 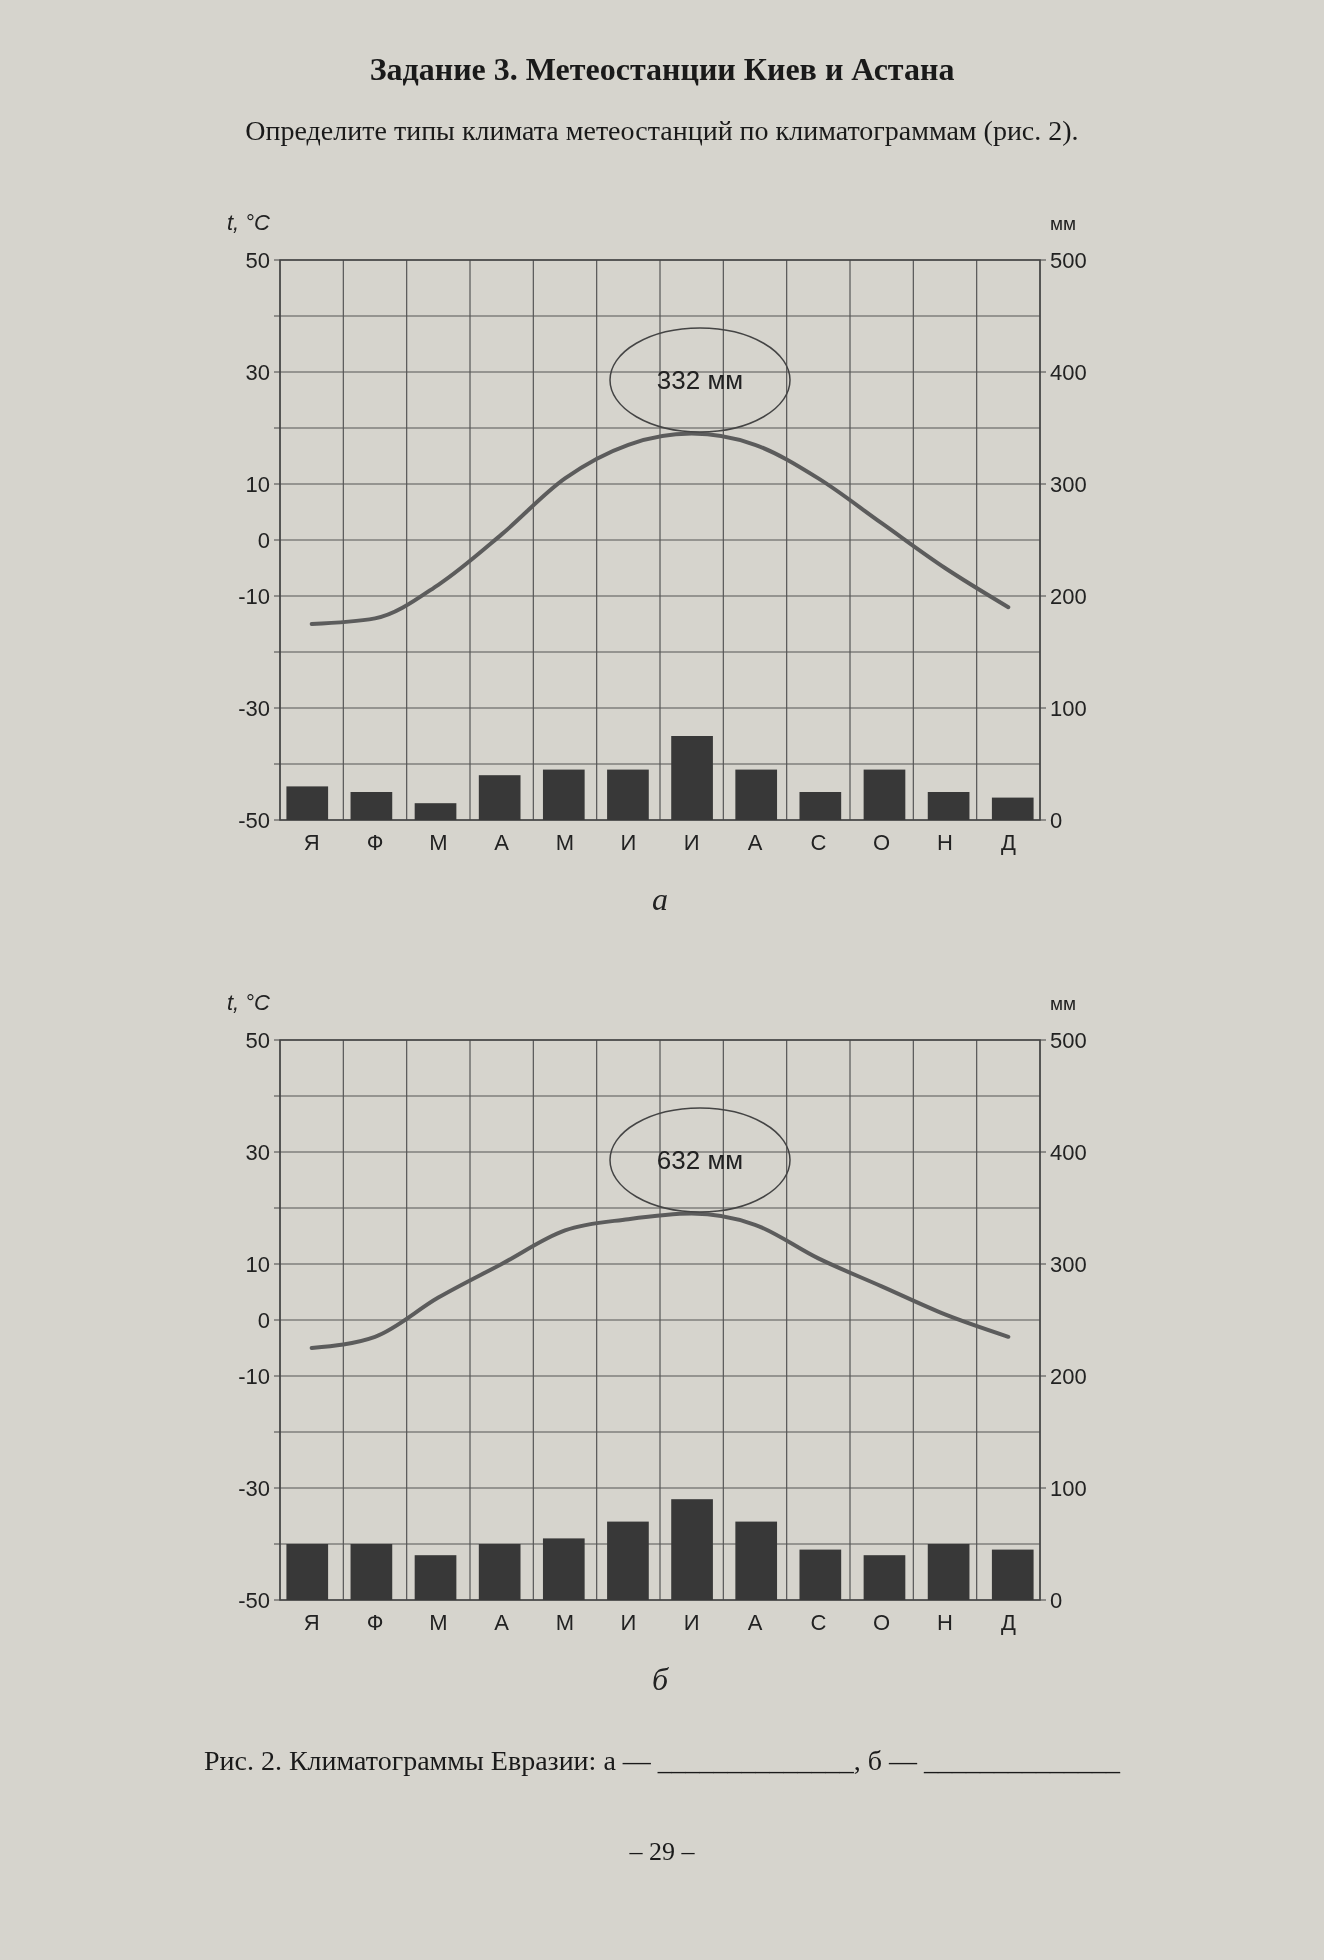 I want to click on chart-subtitle: Определите типы климата метеостанций по климатограммам (рис. 2)., so click(x=662, y=130).